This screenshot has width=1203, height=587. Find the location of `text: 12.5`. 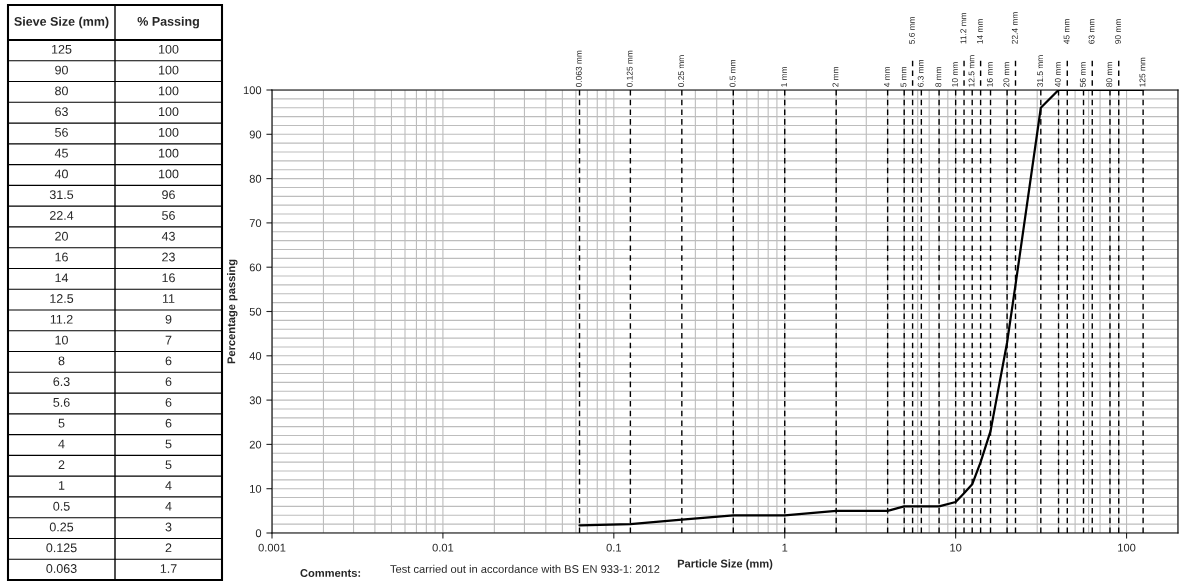

text: 12.5 is located at coordinates (62, 298).